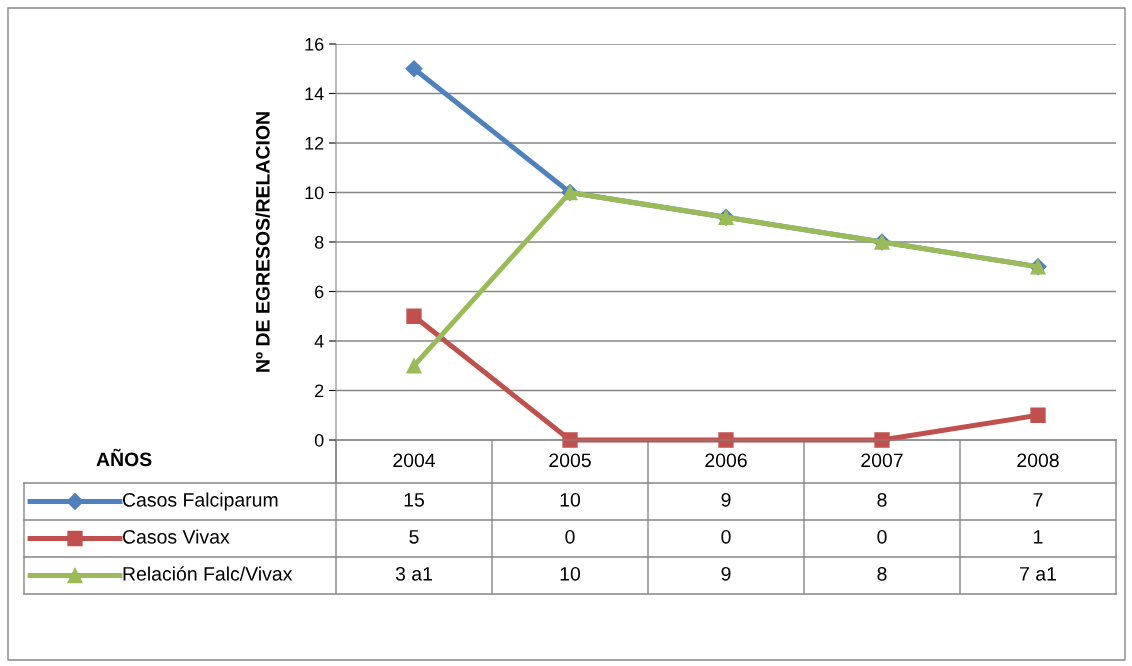  I want to click on x-tick-label: 2008, so click(1038, 460).